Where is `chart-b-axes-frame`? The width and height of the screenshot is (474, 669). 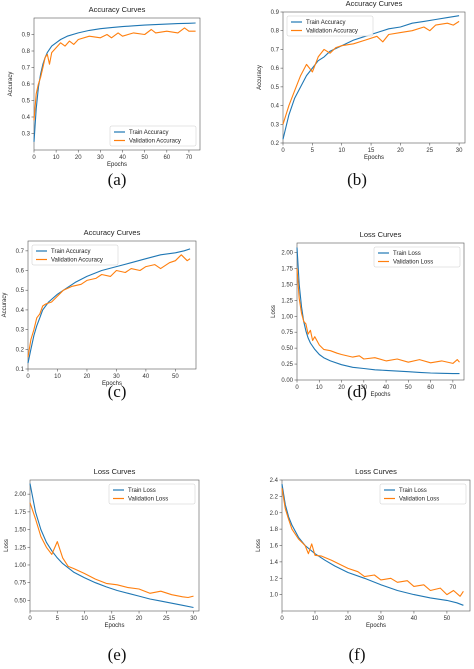
chart-b-axes-frame is located at coordinates (374, 77).